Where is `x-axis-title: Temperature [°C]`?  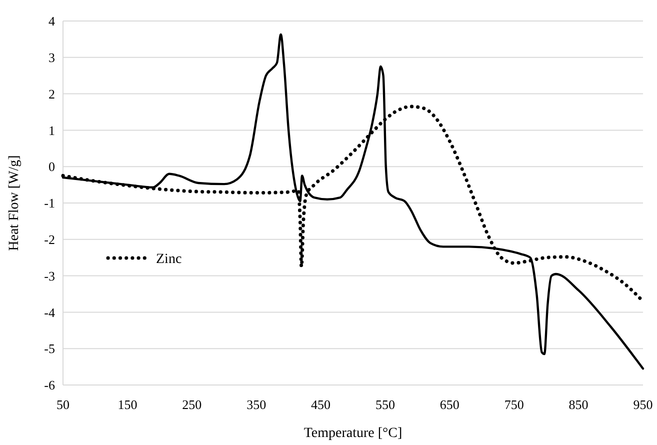
x-axis-title: Temperature [°C] is located at coordinates (353, 433).